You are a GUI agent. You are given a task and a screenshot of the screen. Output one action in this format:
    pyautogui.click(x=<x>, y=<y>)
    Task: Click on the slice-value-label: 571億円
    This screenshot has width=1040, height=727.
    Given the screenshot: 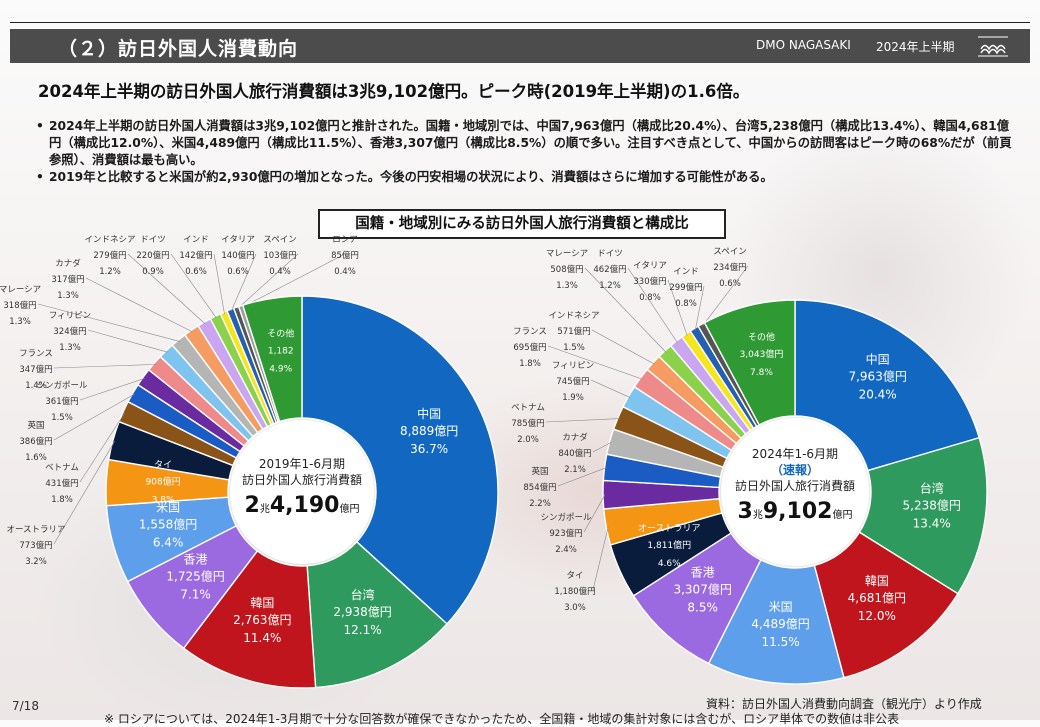 What is the action you would take?
    pyautogui.click(x=573, y=331)
    